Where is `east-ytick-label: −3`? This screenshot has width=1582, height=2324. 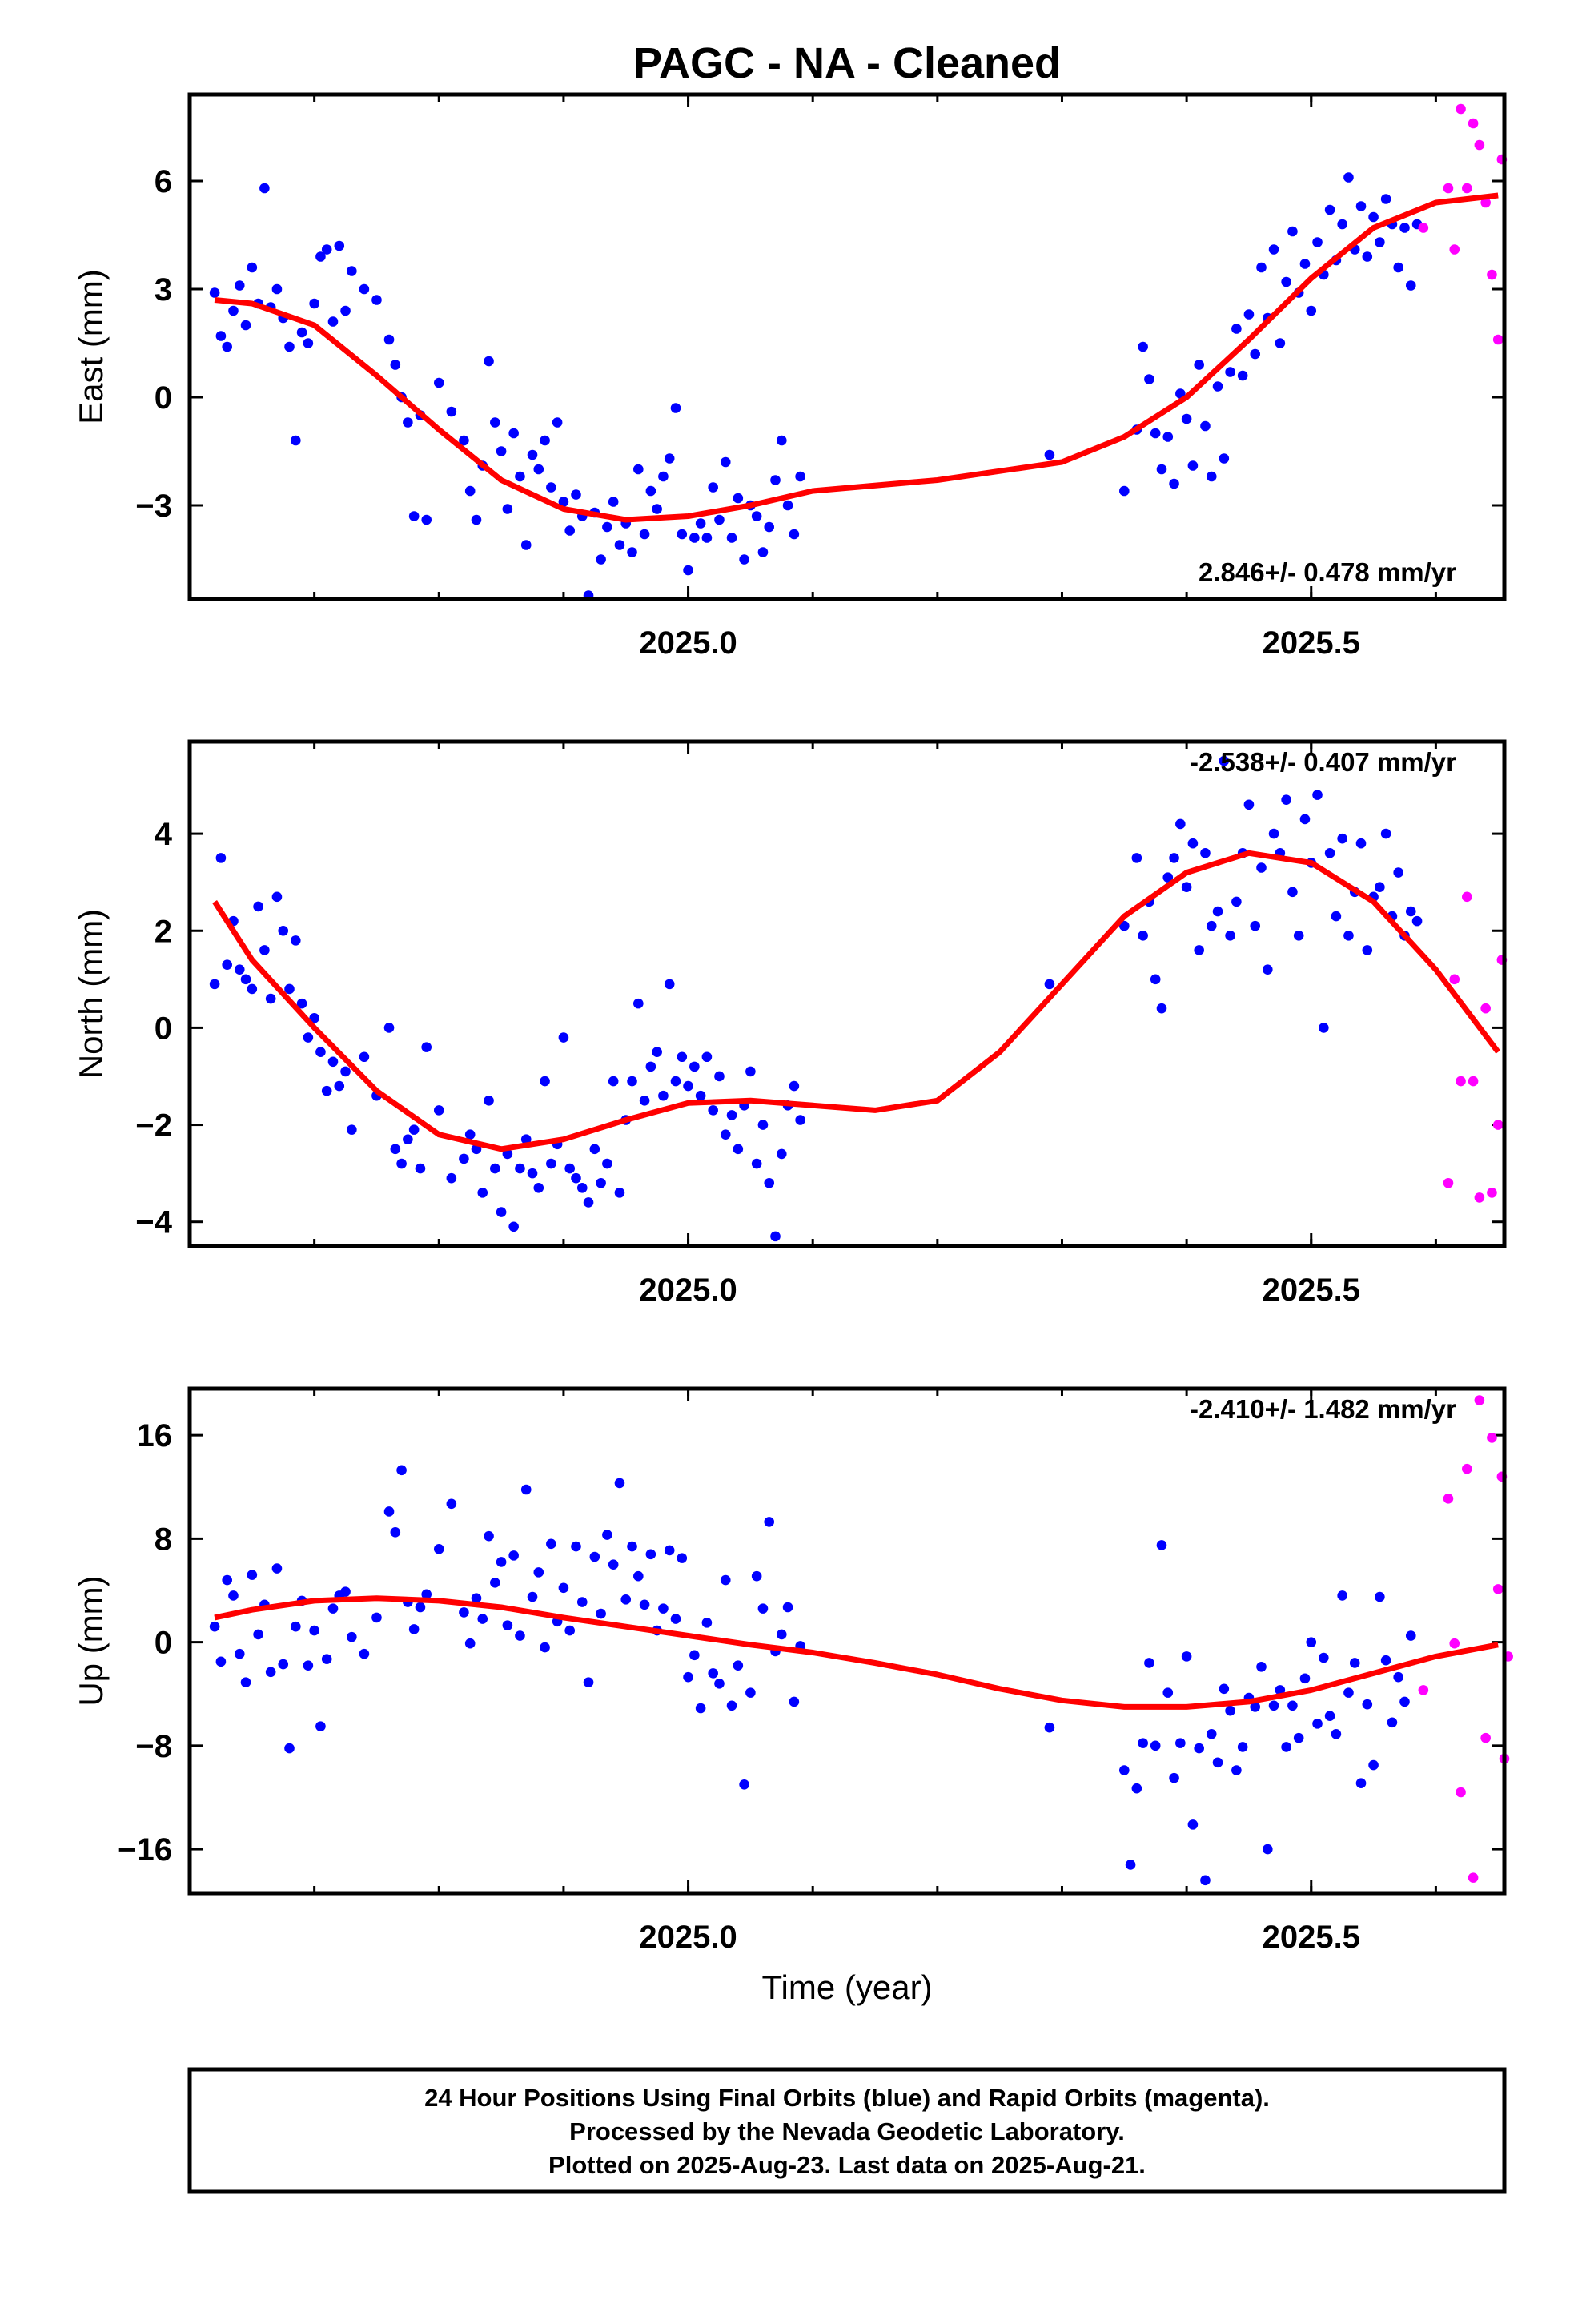
east-ytick-label: −3 is located at coordinates (154, 506).